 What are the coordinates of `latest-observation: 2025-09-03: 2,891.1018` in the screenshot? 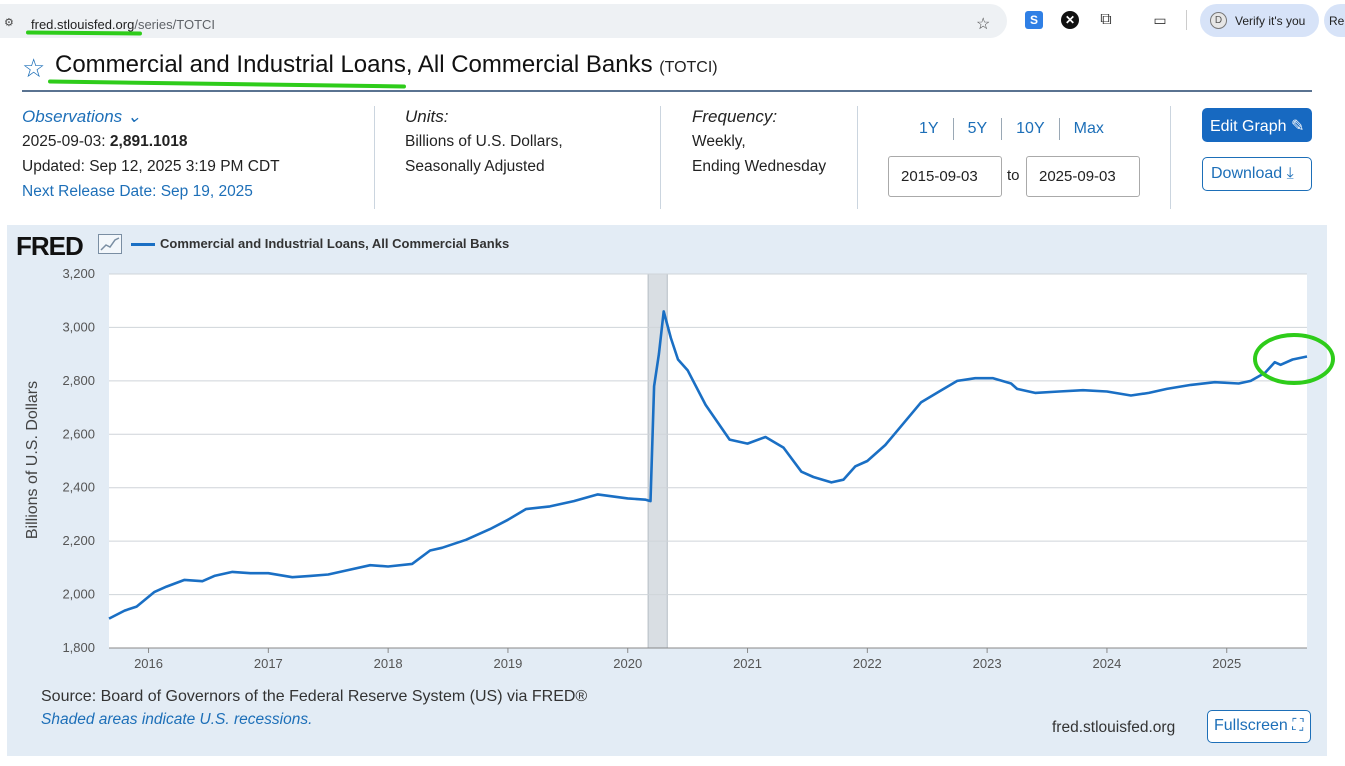 It's located at (151, 141).